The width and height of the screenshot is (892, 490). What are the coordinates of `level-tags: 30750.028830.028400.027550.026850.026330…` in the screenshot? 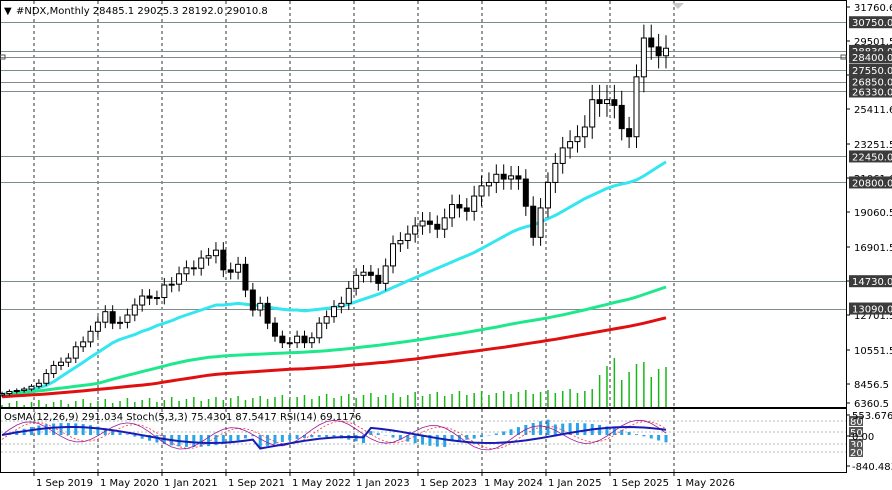 It's located at (870, 166).